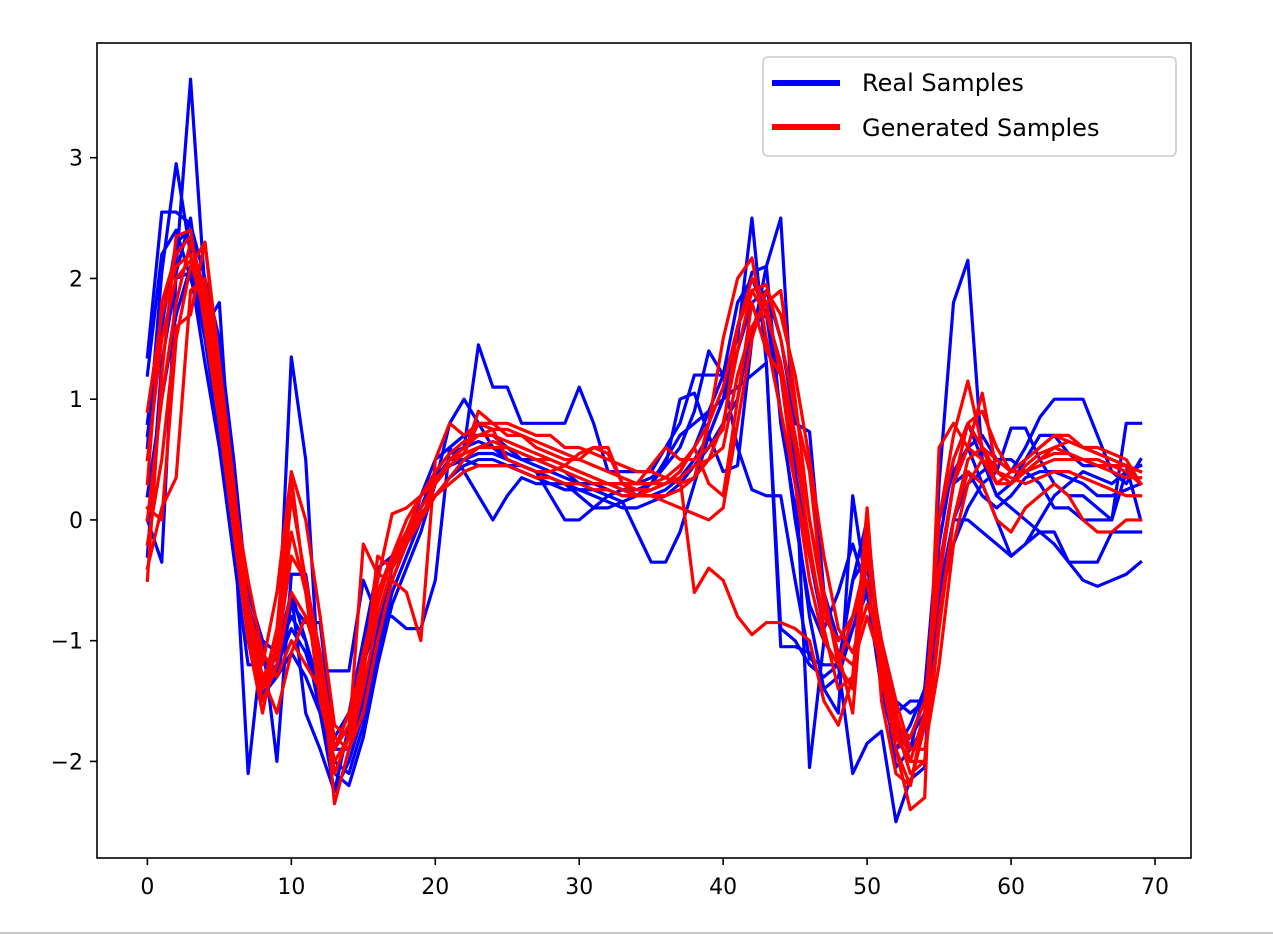  I want to click on x-tick-label: 30, so click(579, 887).